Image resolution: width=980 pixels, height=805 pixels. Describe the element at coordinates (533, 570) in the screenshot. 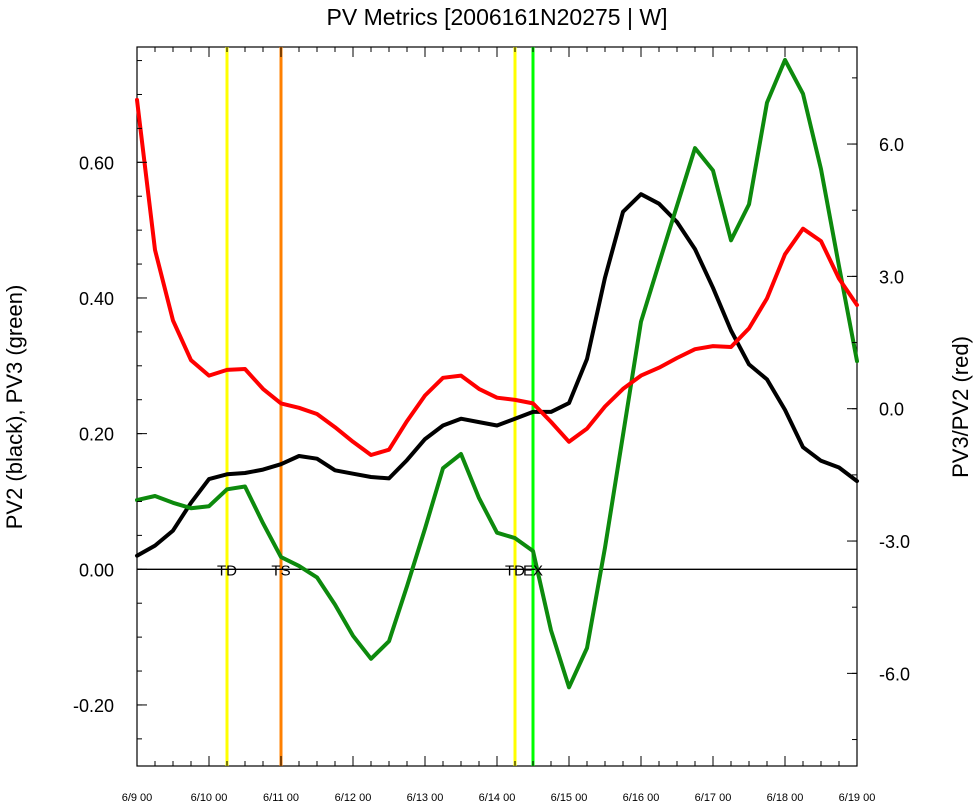

I see `marker-label-3: EX` at that location.